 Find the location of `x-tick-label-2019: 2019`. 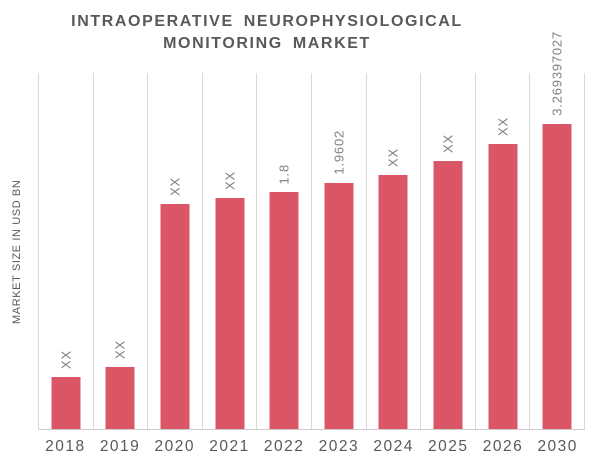

x-tick-label-2019: 2019 is located at coordinates (120, 446).